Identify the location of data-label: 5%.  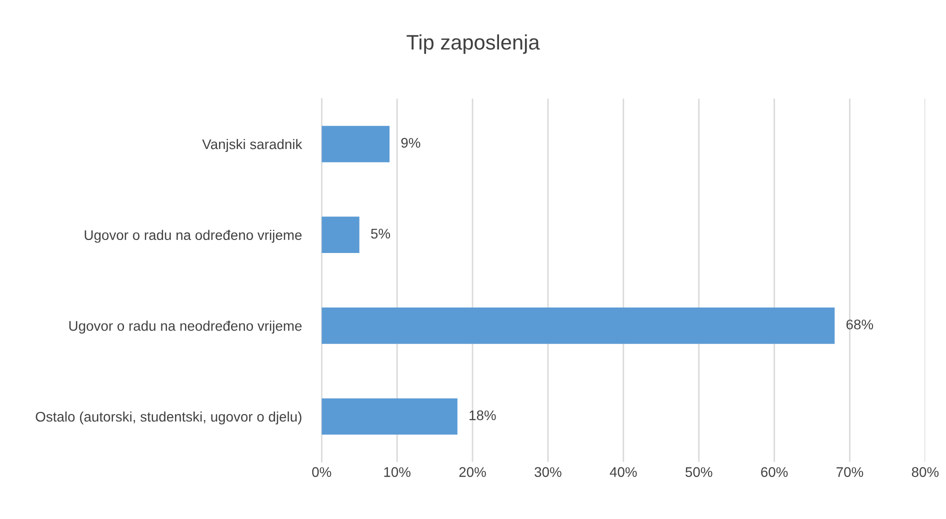
(380, 233).